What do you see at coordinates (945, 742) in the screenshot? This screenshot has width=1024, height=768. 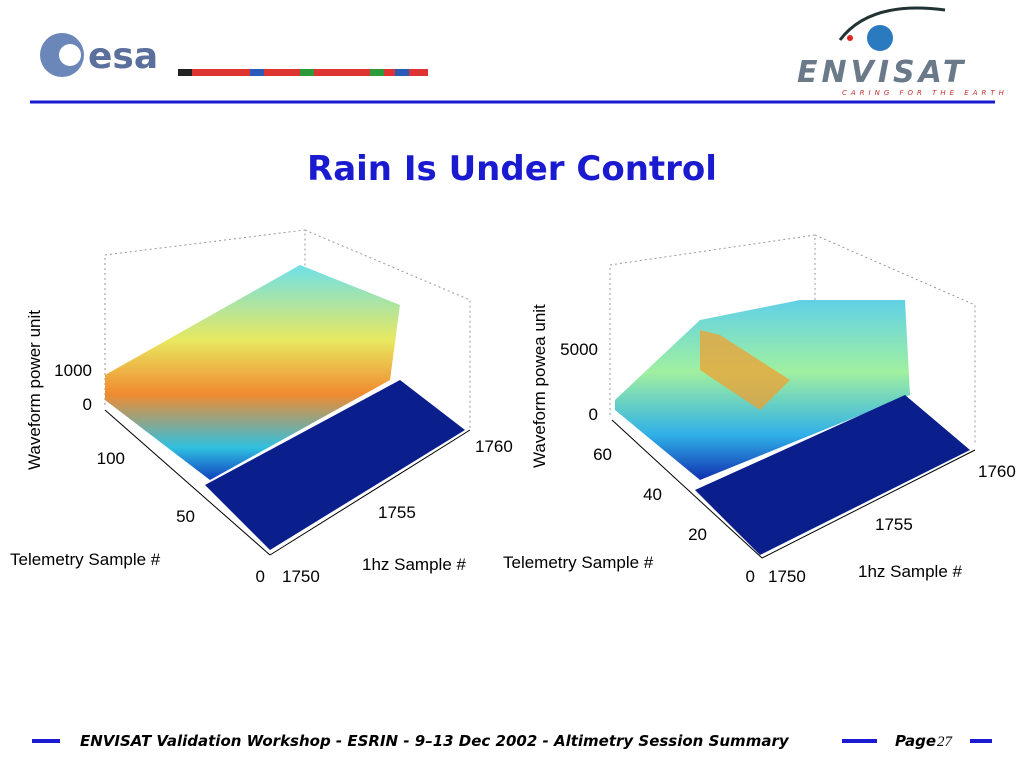 I see `page-number: 27` at bounding box center [945, 742].